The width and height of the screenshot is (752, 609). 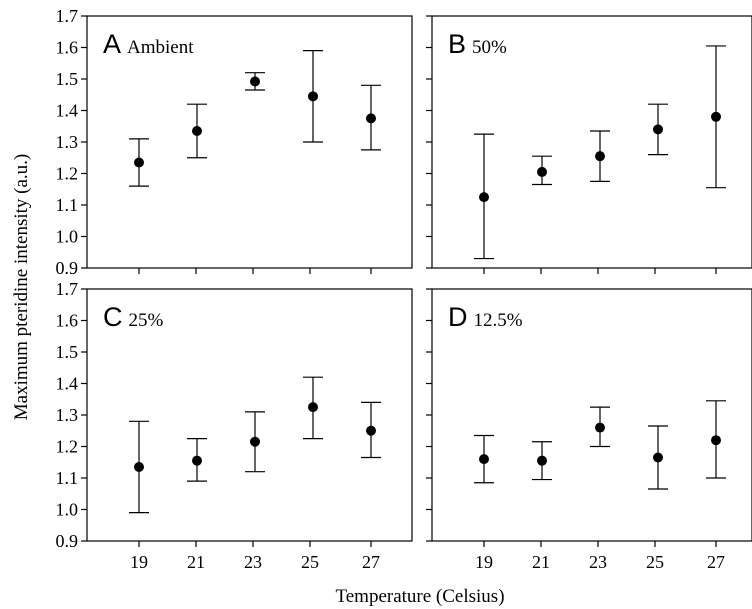 I want to click on panel-letter: D, so click(x=458, y=317).